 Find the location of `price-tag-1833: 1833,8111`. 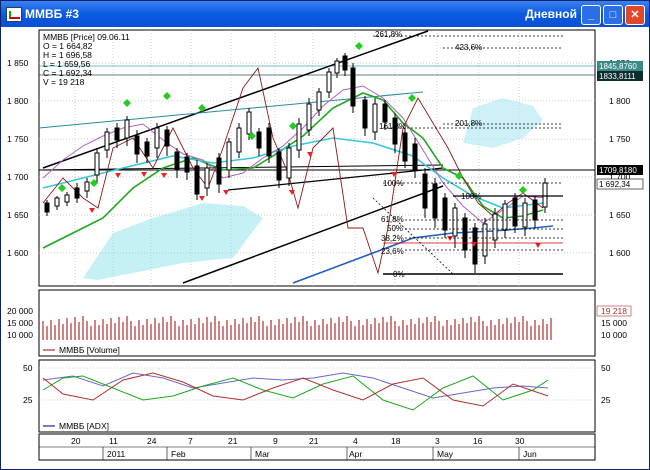

price-tag-1833: 1833,8111 is located at coordinates (617, 76).